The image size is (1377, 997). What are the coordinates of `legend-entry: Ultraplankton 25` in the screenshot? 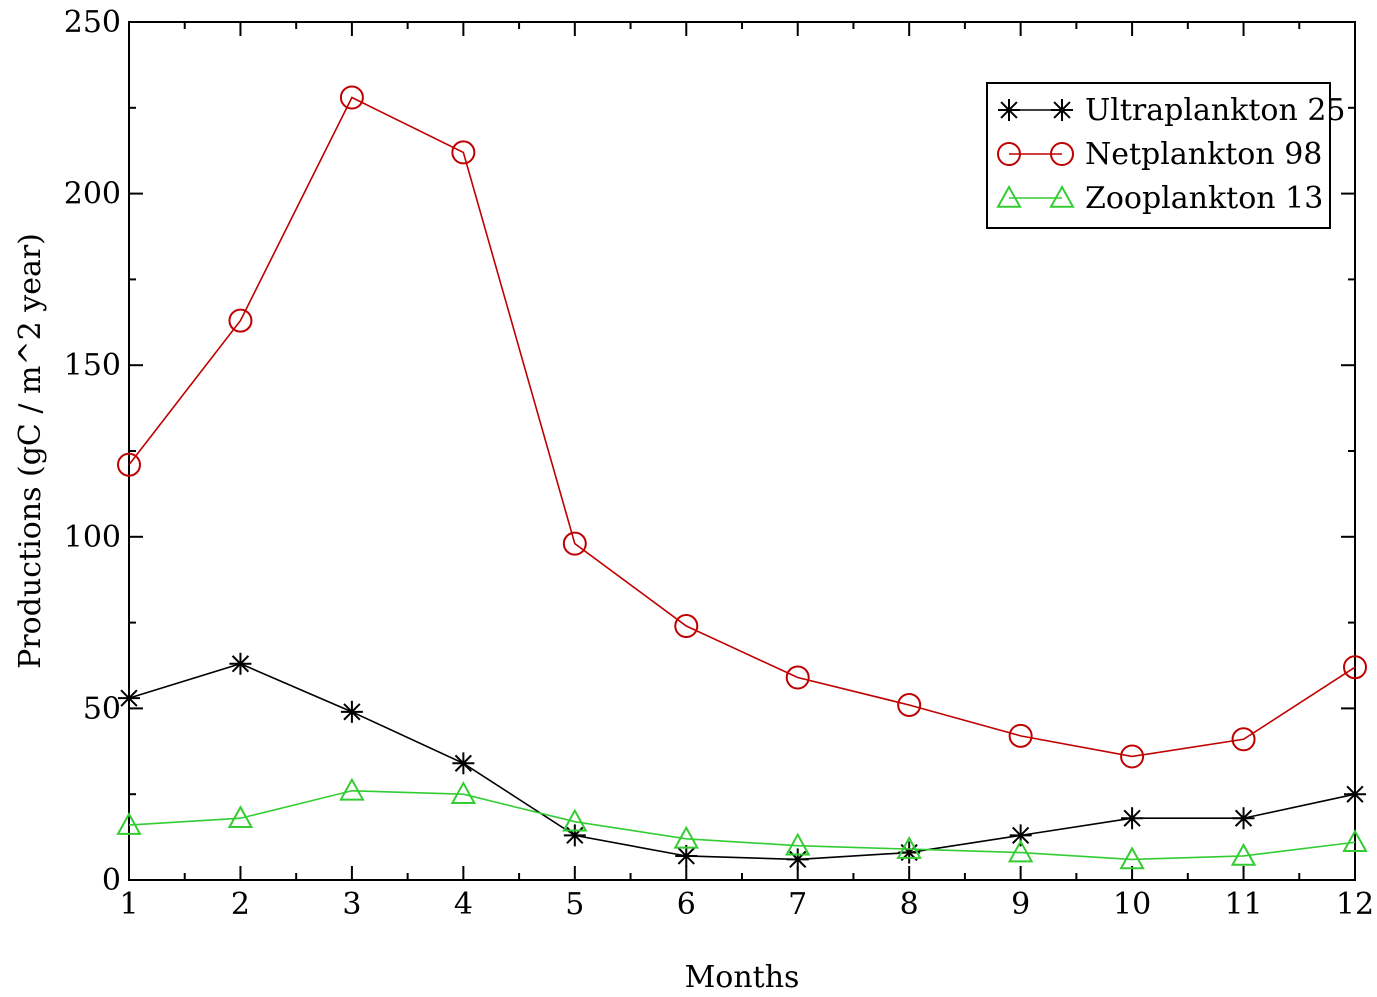 It's located at (1172, 110).